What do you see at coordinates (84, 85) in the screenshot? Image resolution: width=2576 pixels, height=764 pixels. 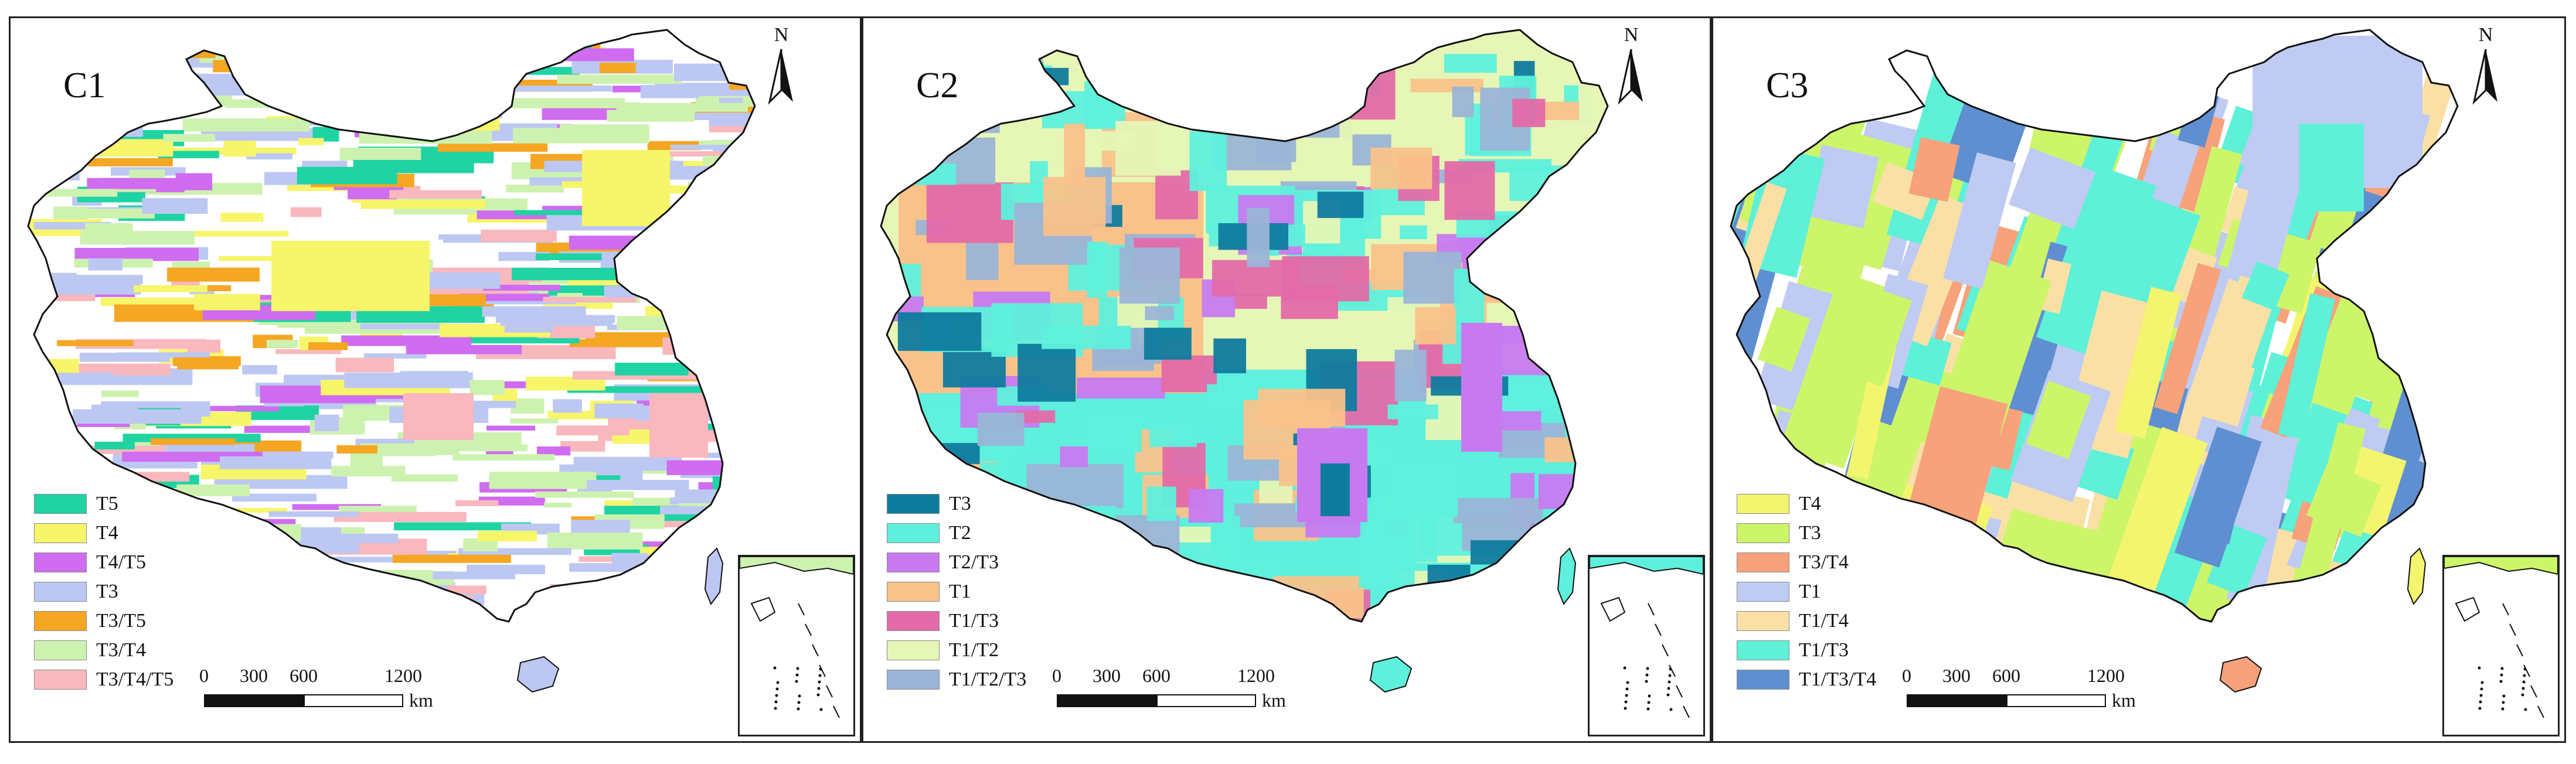 I see `panel-title: C1` at bounding box center [84, 85].